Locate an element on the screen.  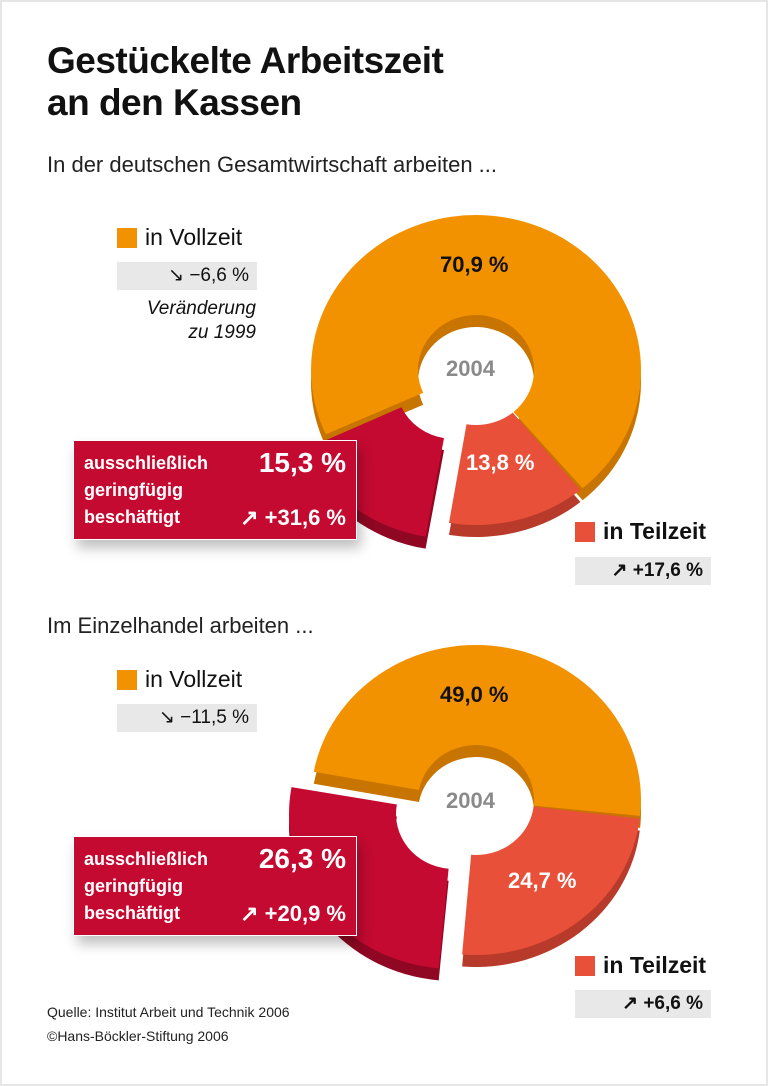
copyright: ©Hans-Böckler-Stiftung 2006 is located at coordinates (138, 1036).